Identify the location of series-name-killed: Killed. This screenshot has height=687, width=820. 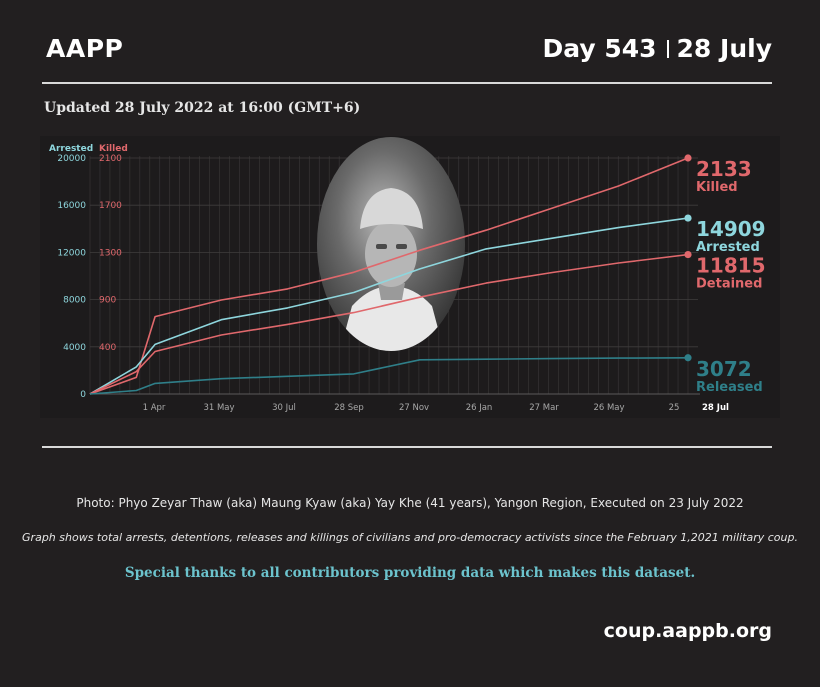
(717, 187).